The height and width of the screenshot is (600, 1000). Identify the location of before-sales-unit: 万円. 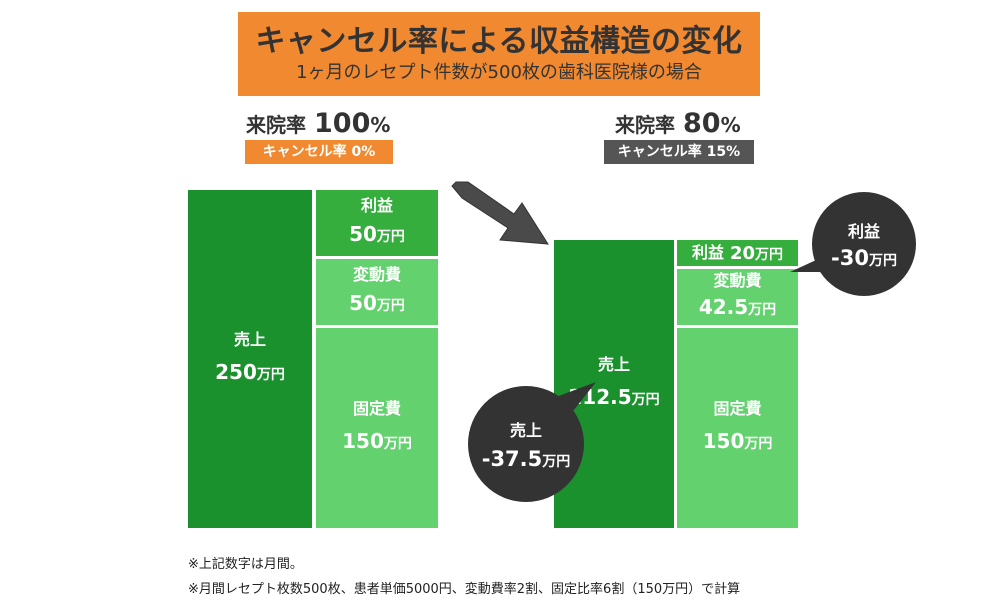
(270, 374).